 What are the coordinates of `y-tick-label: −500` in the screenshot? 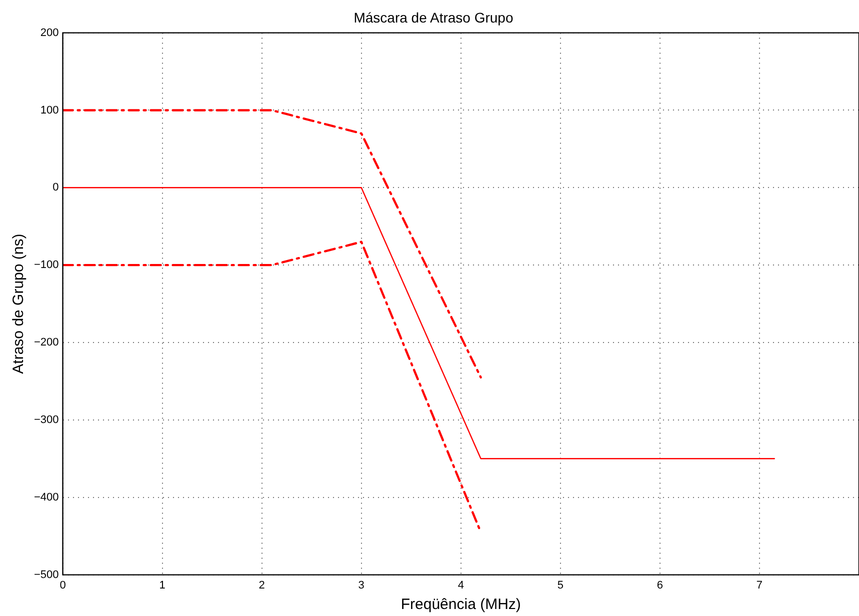 It's located at (46, 574).